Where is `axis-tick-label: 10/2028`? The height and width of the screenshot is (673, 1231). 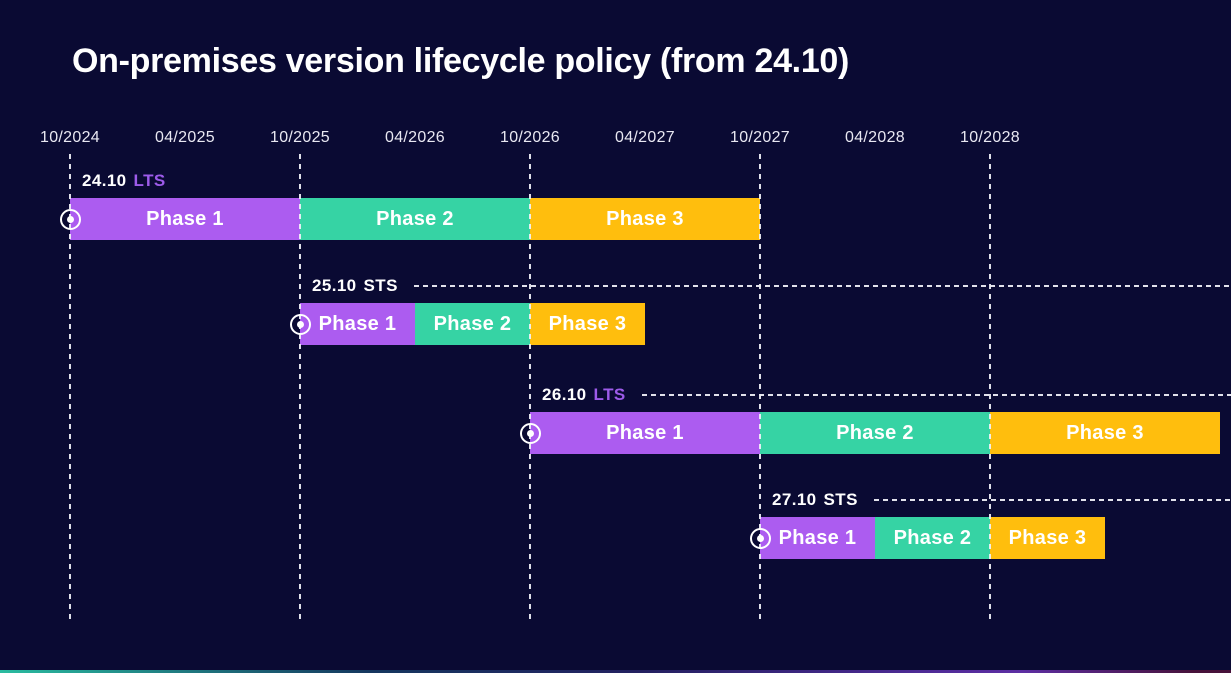 axis-tick-label: 10/2028 is located at coordinates (990, 137).